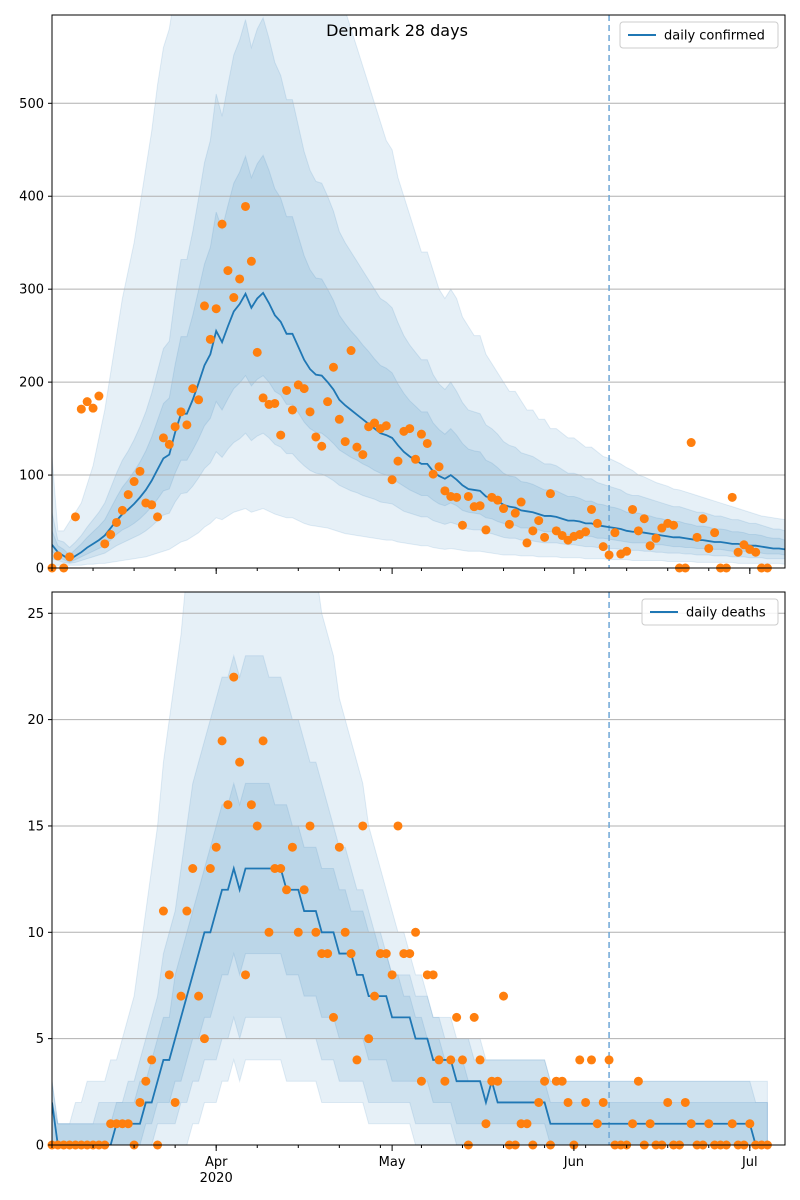 This screenshot has height=1200, width=800. What do you see at coordinates (216, 1162) in the screenshot?
I see `x-tick-label: Apr` at bounding box center [216, 1162].